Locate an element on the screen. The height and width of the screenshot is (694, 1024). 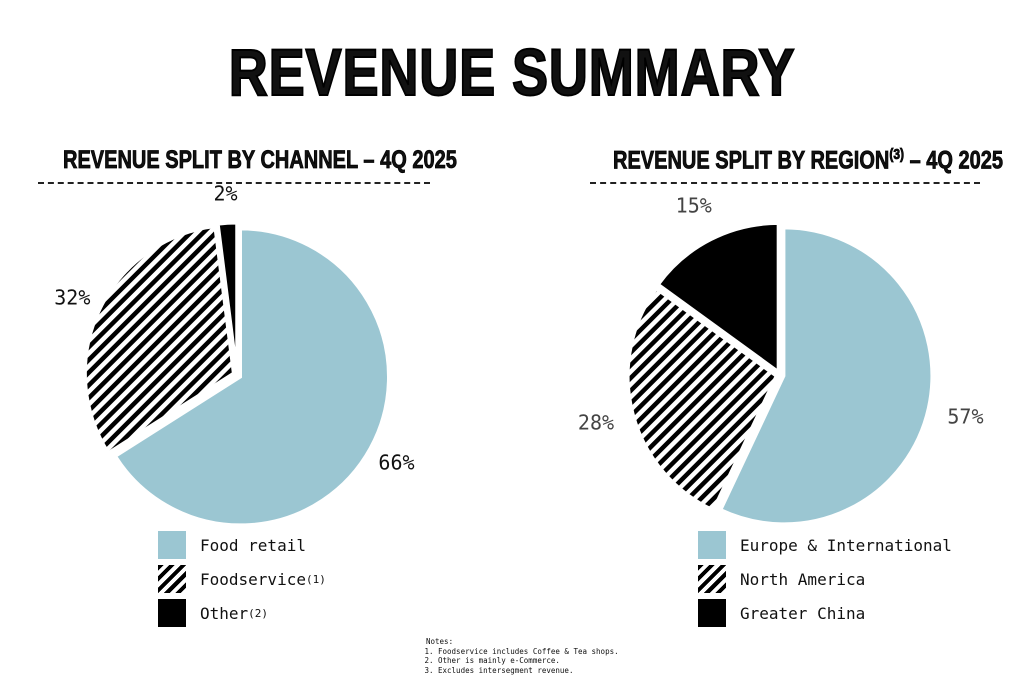
notes-heading: Notes: is located at coordinates (440, 641).